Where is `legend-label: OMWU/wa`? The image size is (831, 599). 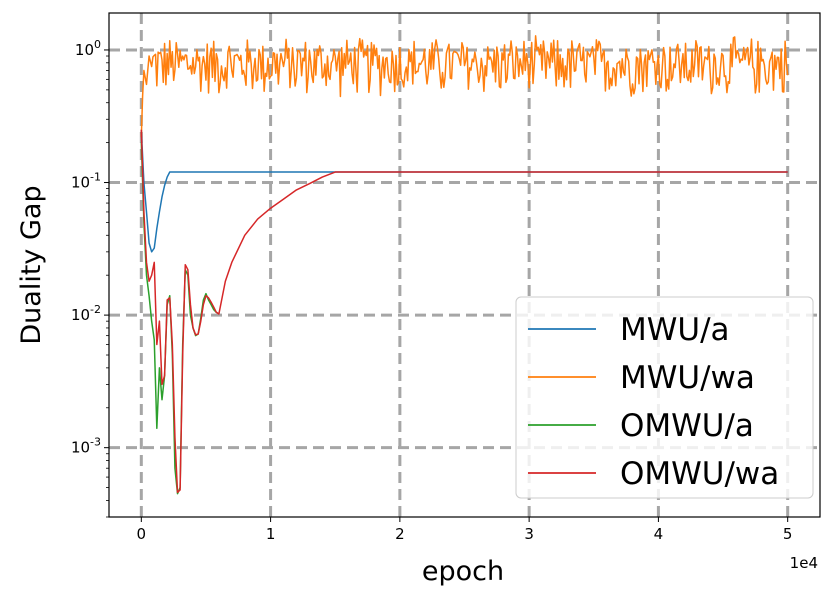 legend-label: OMWU/wa is located at coordinates (699, 474).